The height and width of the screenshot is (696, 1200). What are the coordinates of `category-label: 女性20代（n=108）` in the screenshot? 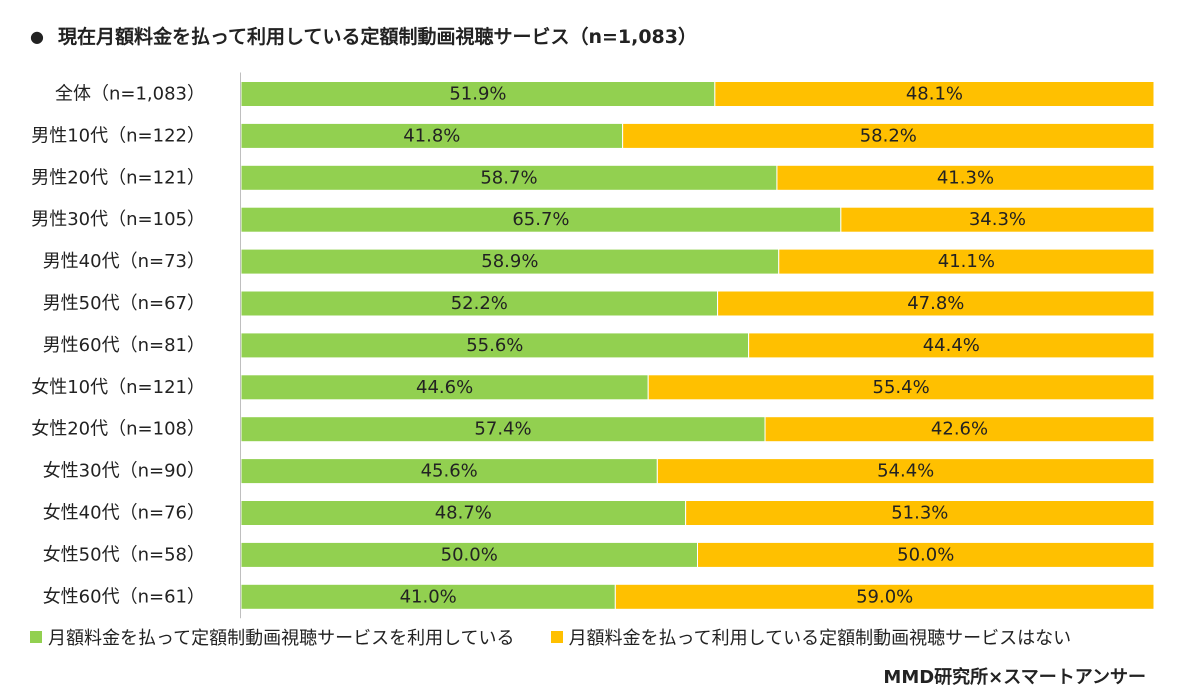 It's located at (118, 429).